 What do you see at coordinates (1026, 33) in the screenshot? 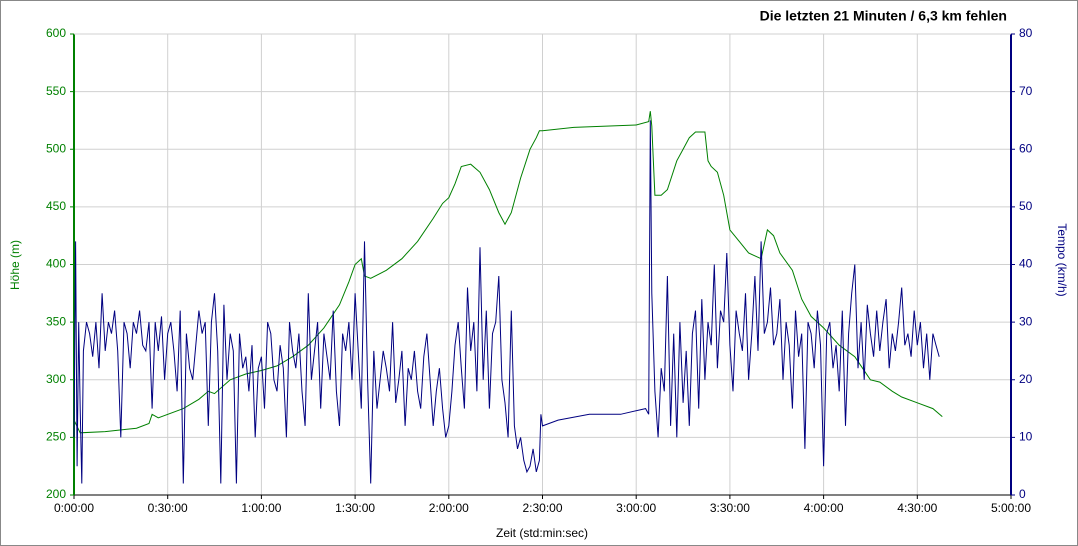
I see `y2-tick-label: 80` at bounding box center [1026, 33].